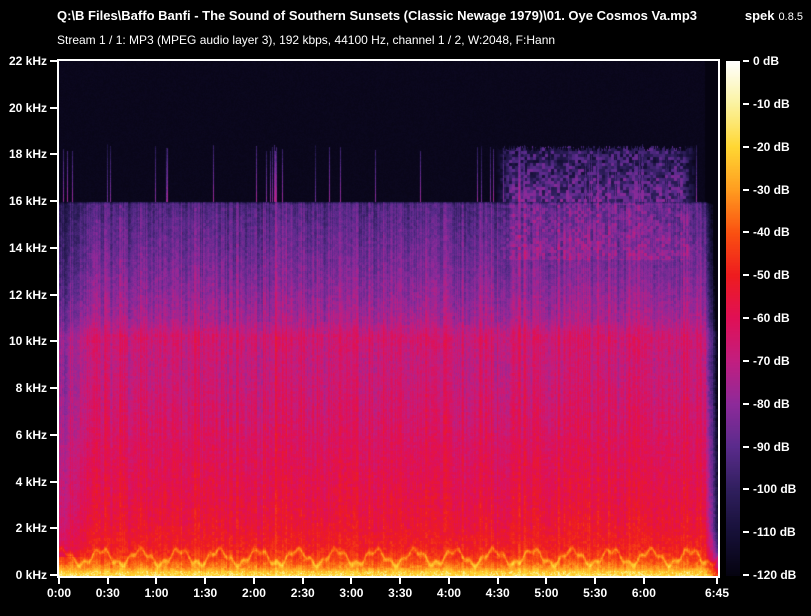 The height and width of the screenshot is (616, 811). What do you see at coordinates (771, 403) in the screenshot?
I see `db-tick-label: -80 dB` at bounding box center [771, 403].